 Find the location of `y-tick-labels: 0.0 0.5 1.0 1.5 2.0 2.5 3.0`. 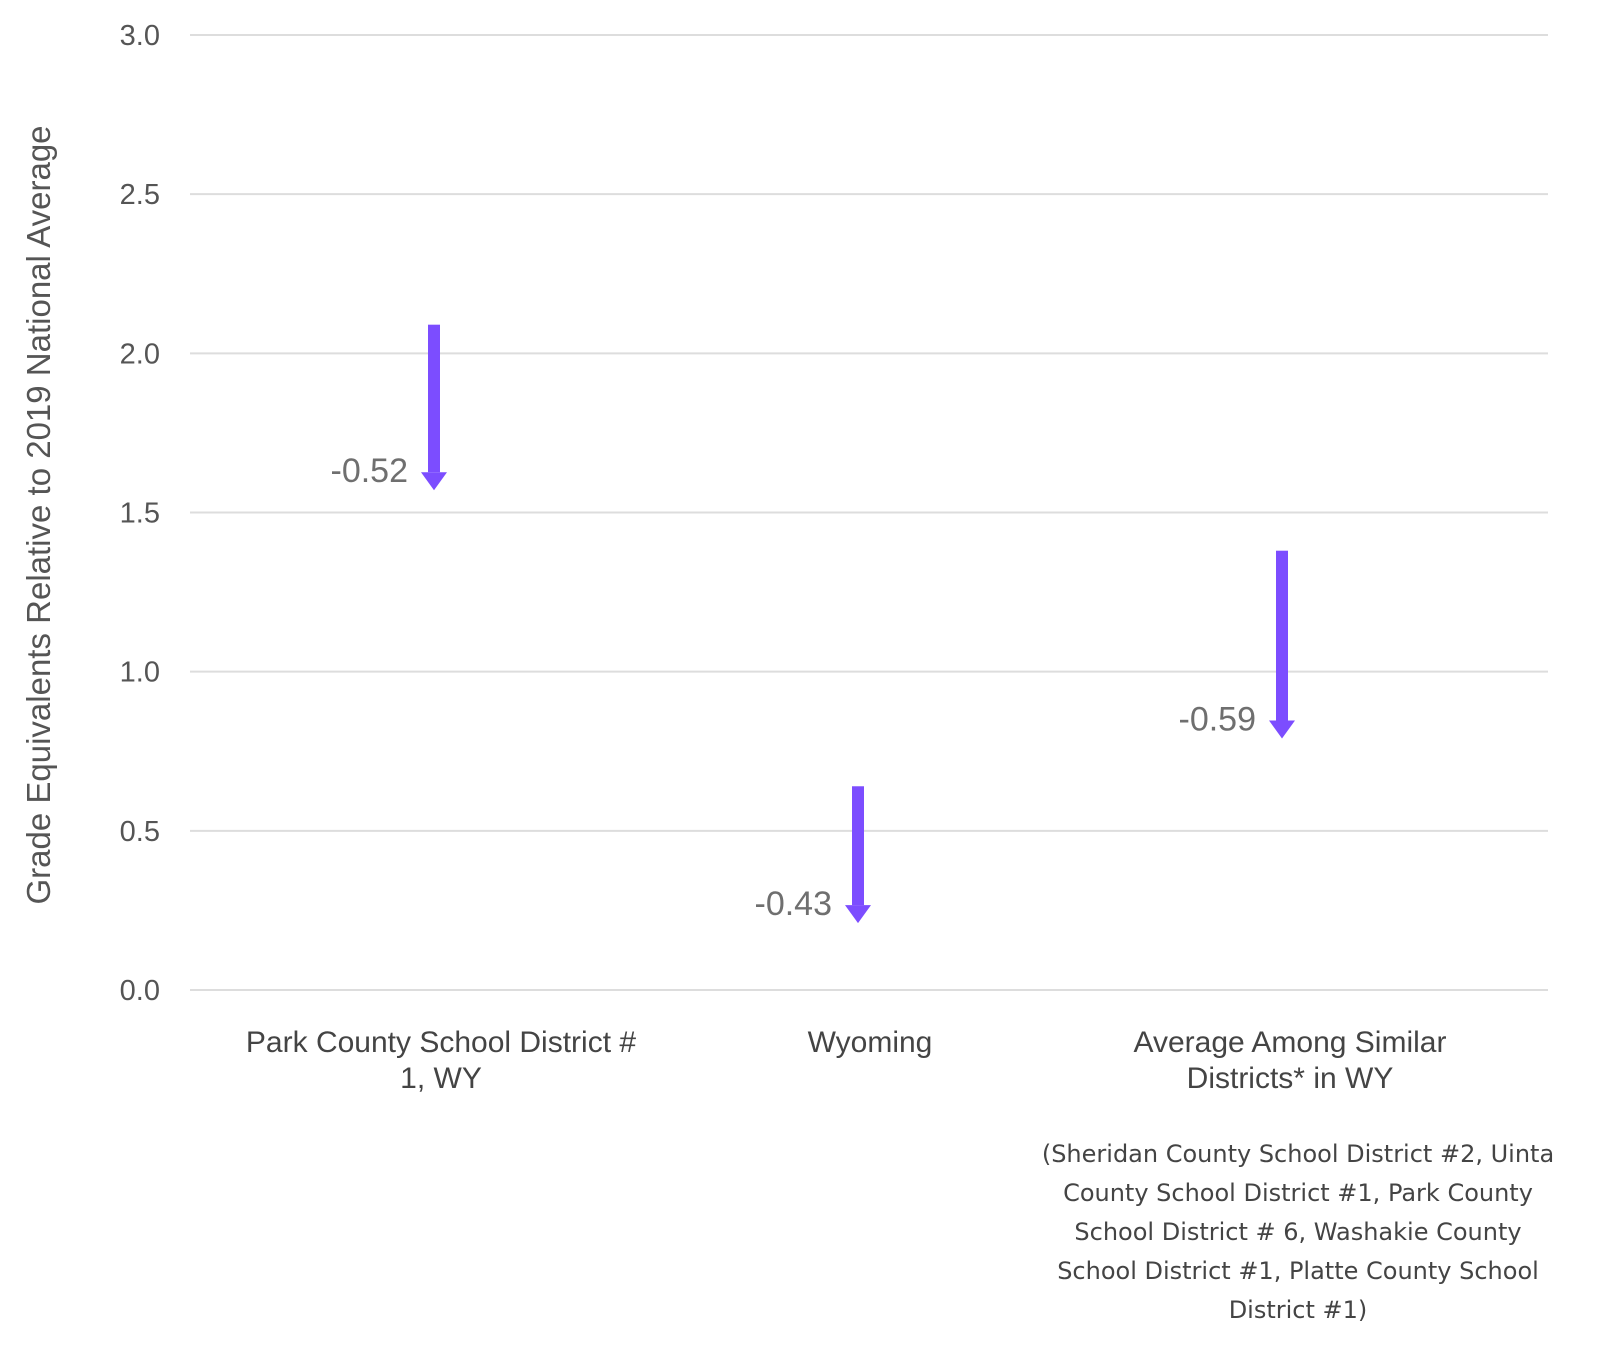

y-tick-labels: 0.0 0.5 1.0 1.5 2.0 2.5 3.0 is located at coordinates (140, 513).